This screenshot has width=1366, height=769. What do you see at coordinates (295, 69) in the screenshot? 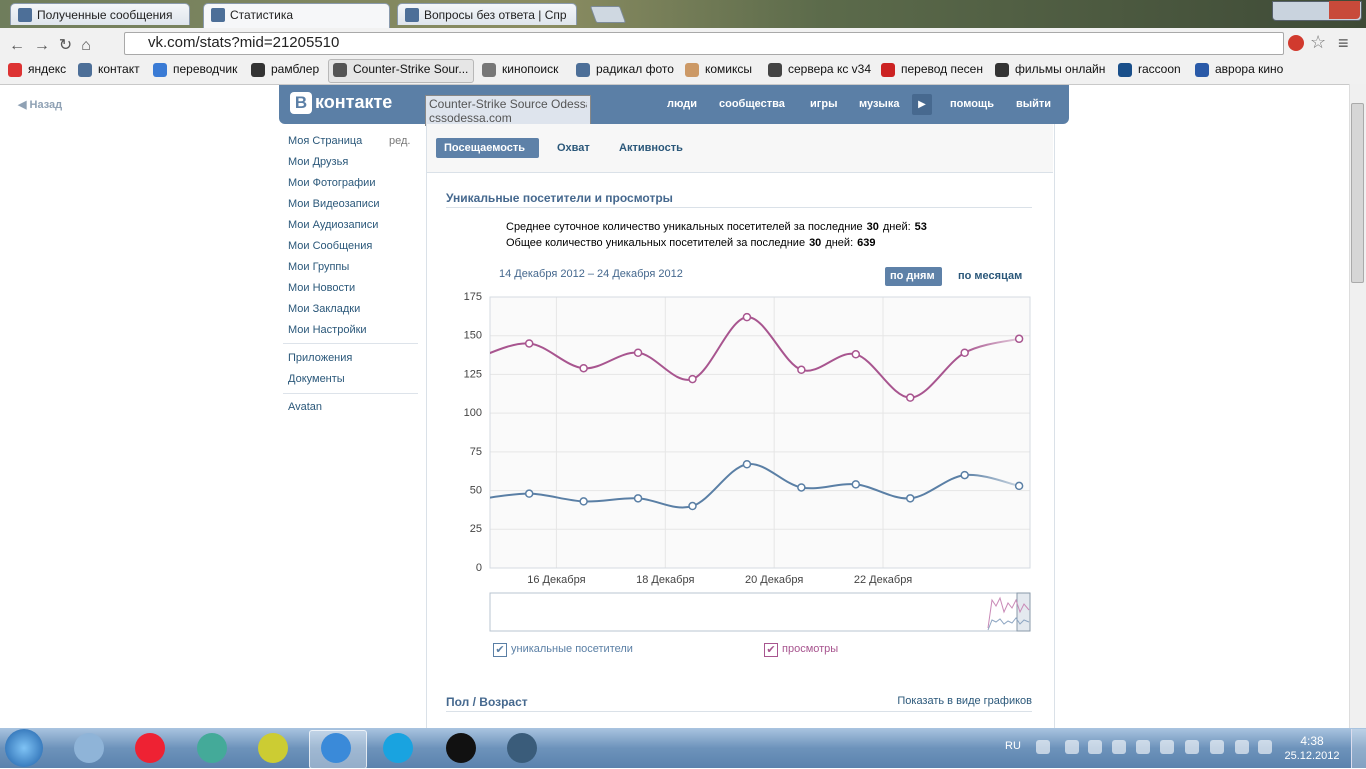
I see `bookmark: рамблер` at bounding box center [295, 69].